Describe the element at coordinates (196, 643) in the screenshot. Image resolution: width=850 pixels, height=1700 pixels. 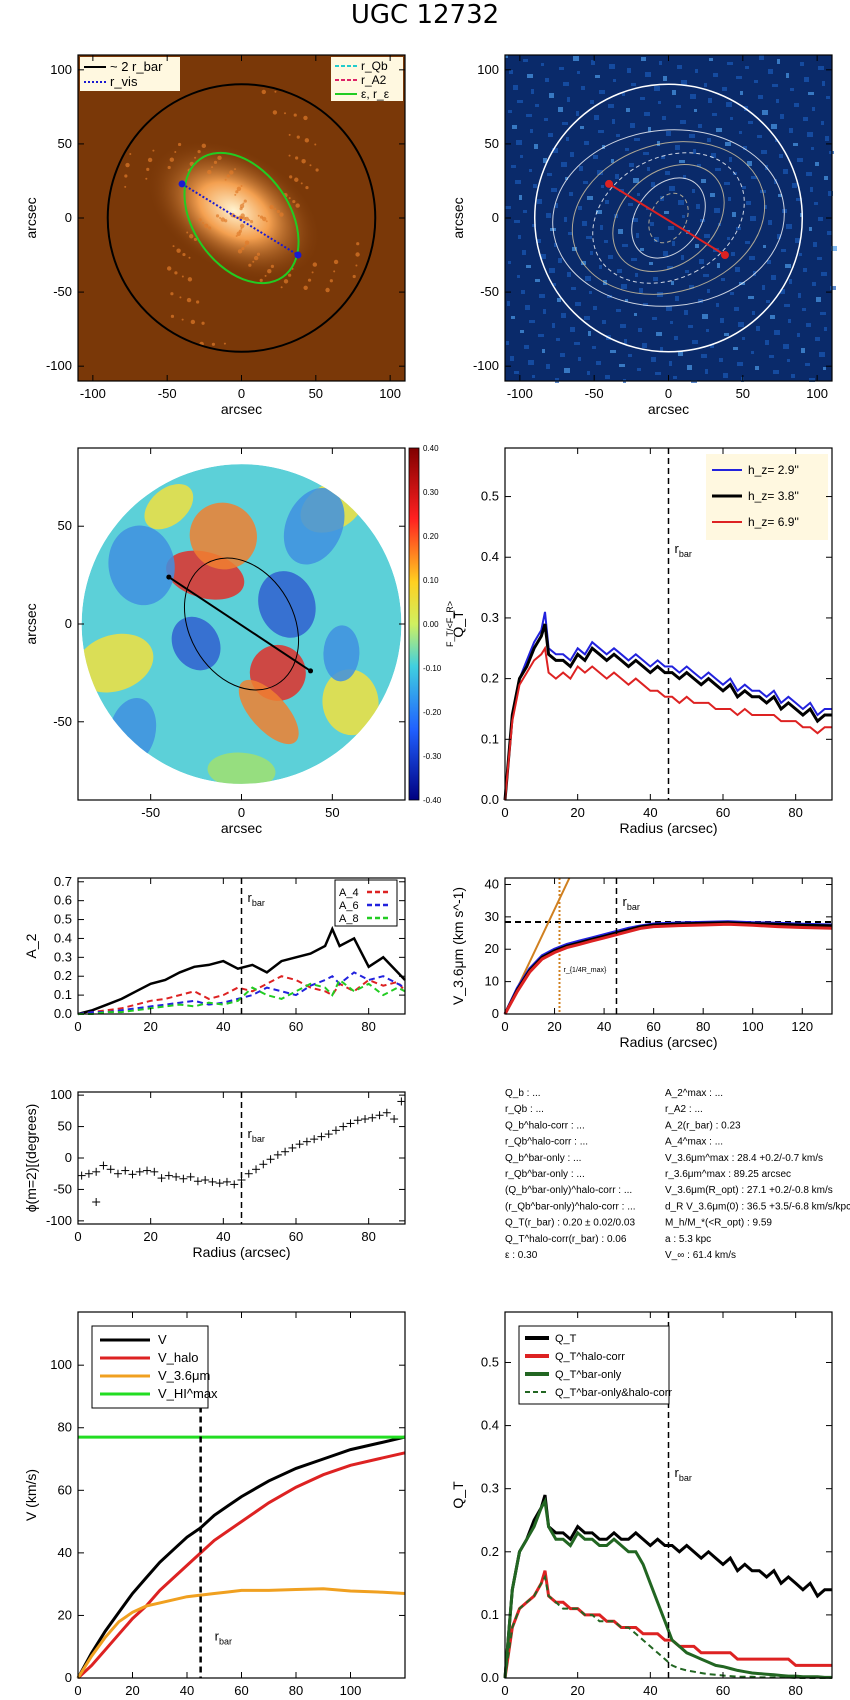
I see `map-blob` at that location.